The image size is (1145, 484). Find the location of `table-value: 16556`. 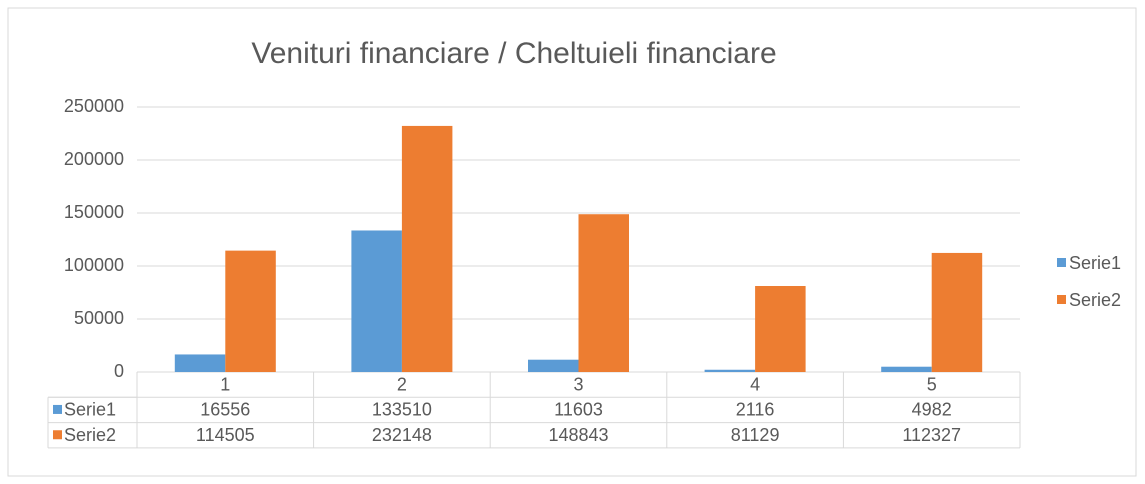

table-value: 16556 is located at coordinates (225, 410).